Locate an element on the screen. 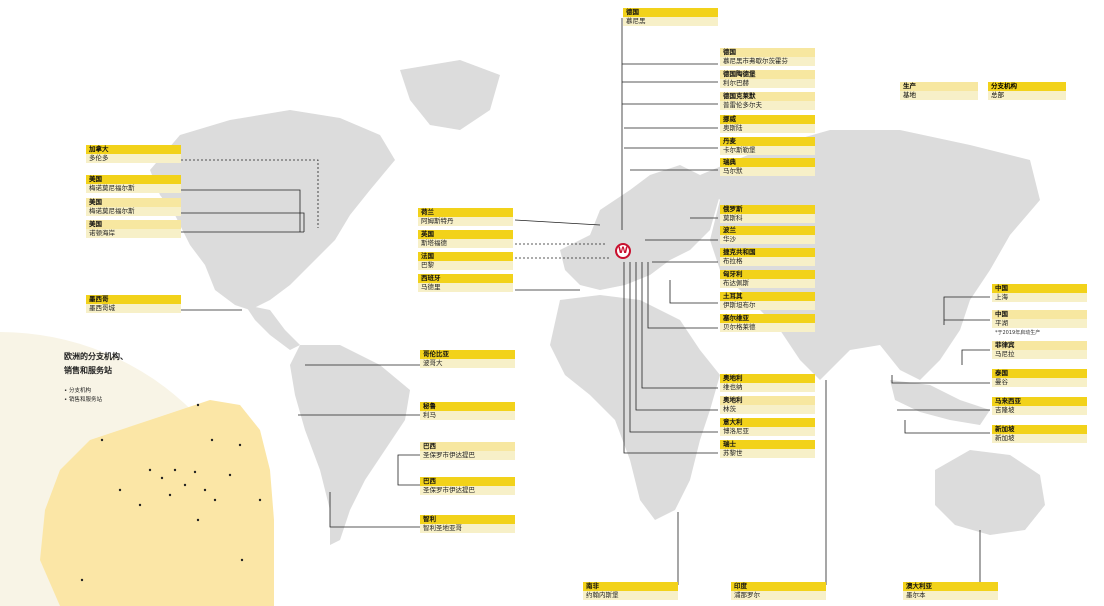 The height and width of the screenshot is (606, 1104). label-usa-2: 美国 梅诺莫尼福尔斯 is located at coordinates (133, 207).